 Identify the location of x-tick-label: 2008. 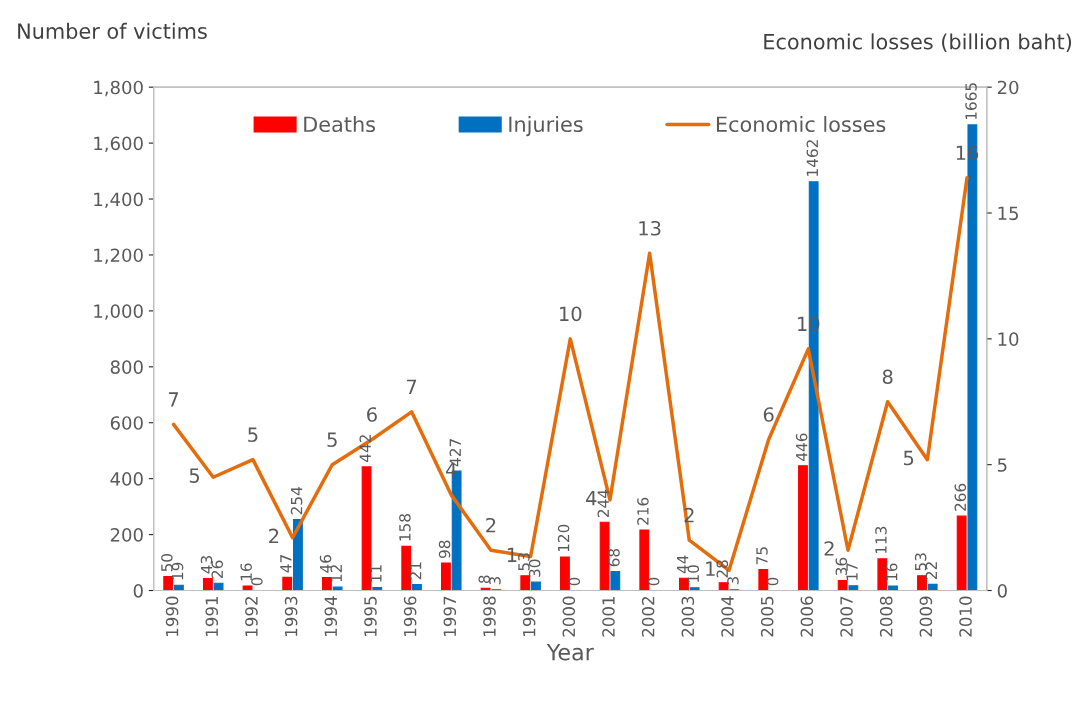
(886, 616).